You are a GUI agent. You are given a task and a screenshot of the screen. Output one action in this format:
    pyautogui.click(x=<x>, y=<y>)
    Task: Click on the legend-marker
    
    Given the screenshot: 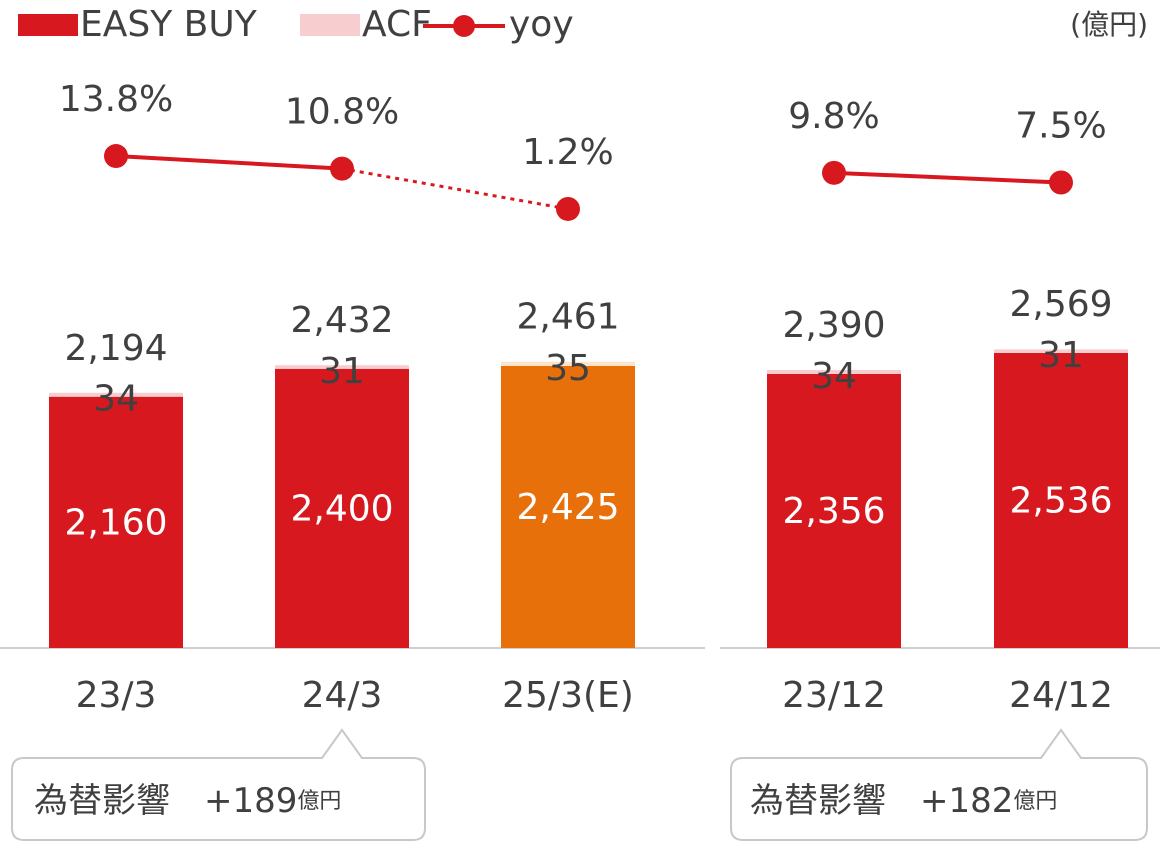 What is the action you would take?
    pyautogui.click(x=464, y=26)
    